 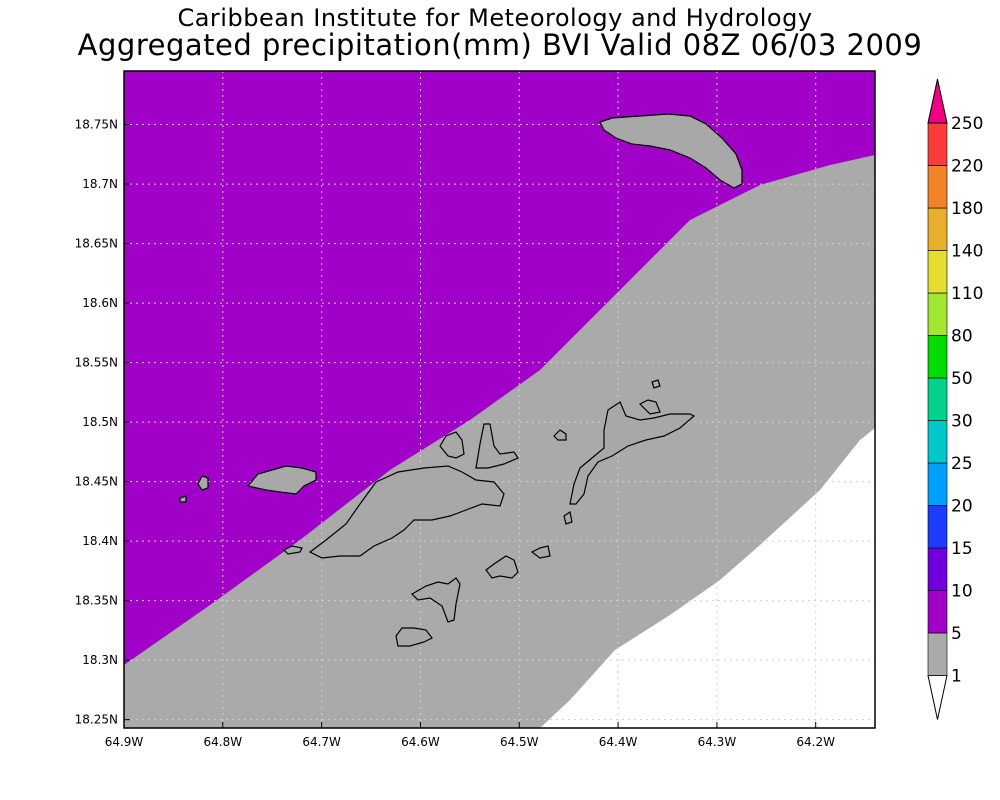 I want to click on x-tick-label: 64.4W, so click(x=618, y=742).